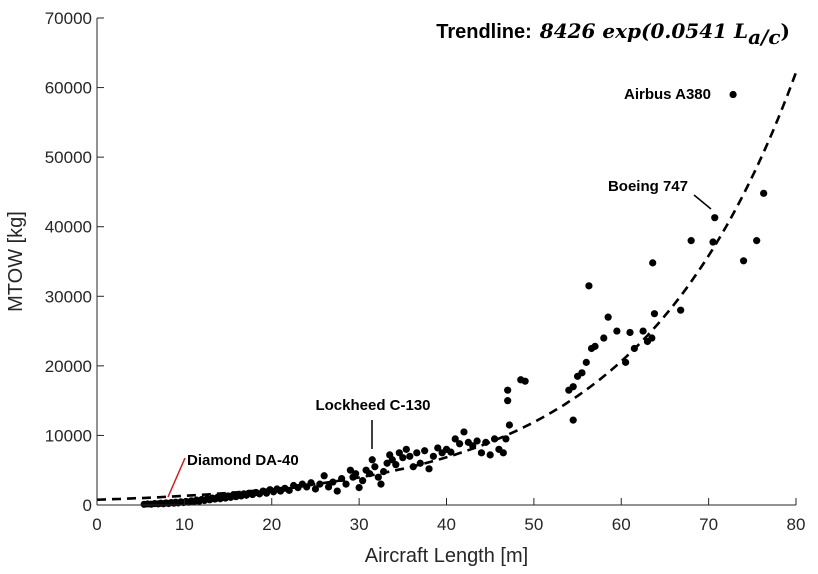 This screenshot has width=818, height=574. What do you see at coordinates (184, 524) in the screenshot?
I see `x-tick-label: 10` at bounding box center [184, 524].